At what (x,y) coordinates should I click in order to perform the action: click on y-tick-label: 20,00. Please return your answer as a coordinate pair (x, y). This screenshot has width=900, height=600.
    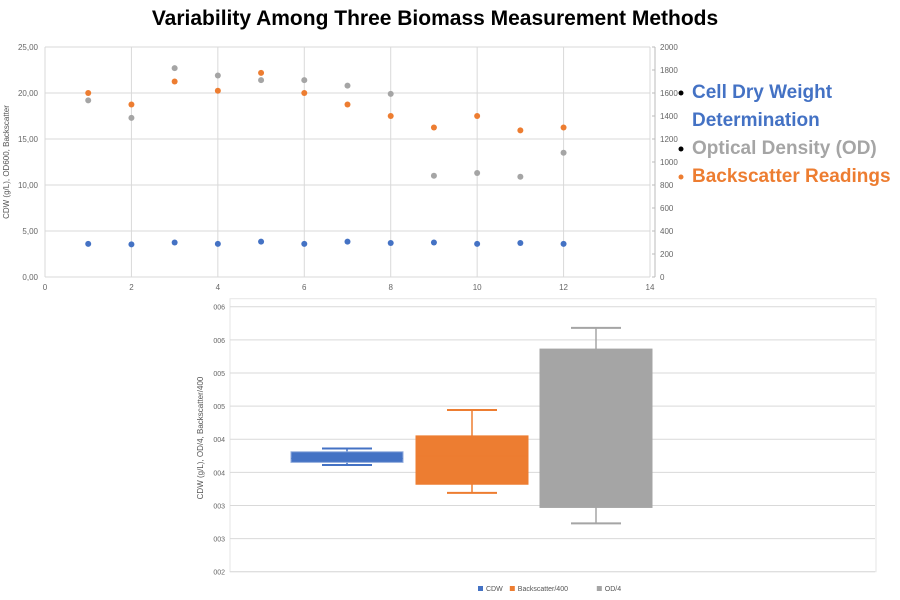
    Looking at the image, I should click on (28, 93).